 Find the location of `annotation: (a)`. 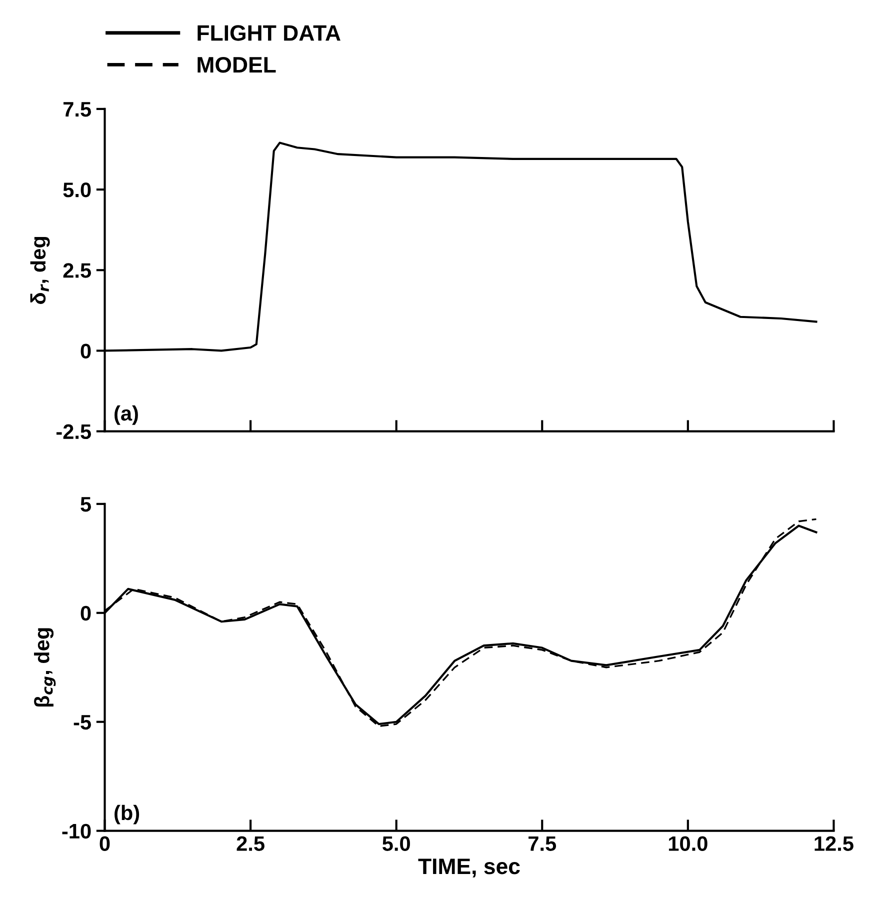

annotation: (a) is located at coordinates (126, 415).